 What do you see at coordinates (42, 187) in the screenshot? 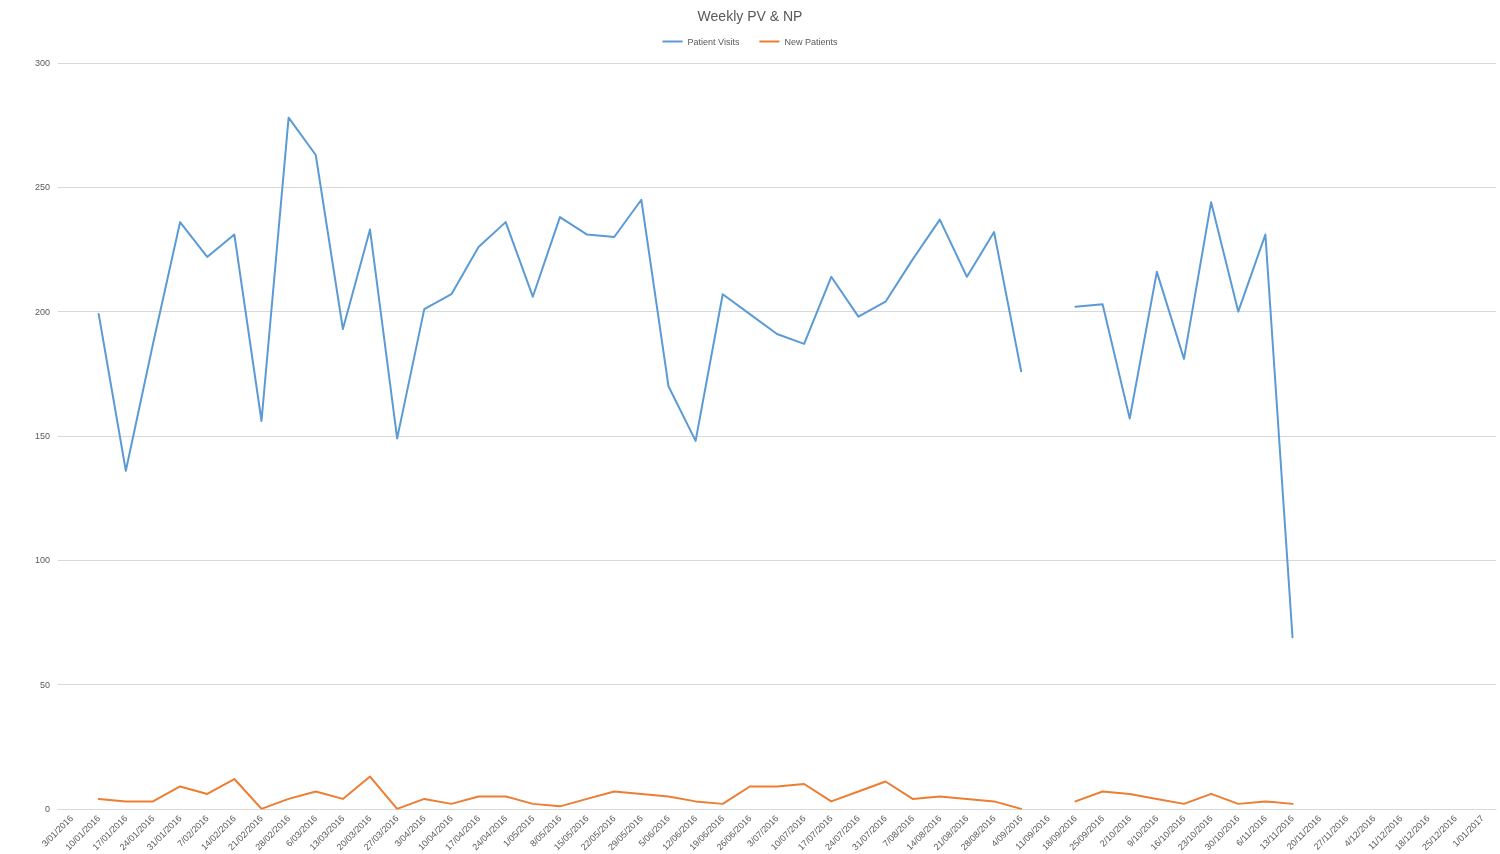
I see `y-tick-label: 250` at bounding box center [42, 187].